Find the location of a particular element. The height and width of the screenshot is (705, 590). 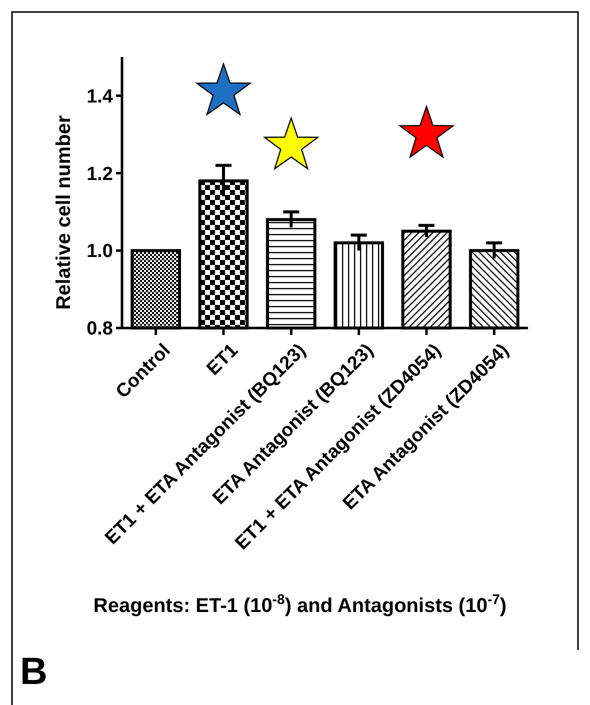

y-tick-label: 1.2 is located at coordinates (99, 174).